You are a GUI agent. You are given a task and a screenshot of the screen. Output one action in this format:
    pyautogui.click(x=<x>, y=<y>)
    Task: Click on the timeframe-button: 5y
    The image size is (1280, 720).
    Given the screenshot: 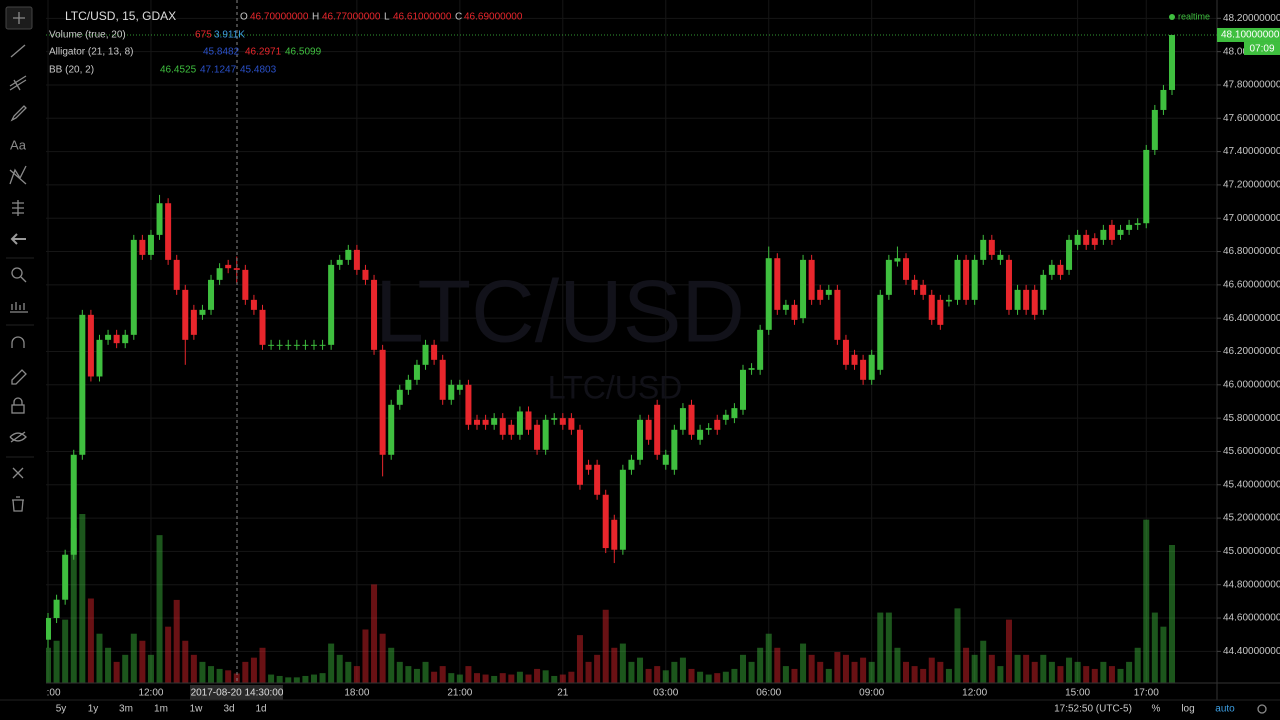 What is the action you would take?
    pyautogui.click(x=61, y=709)
    